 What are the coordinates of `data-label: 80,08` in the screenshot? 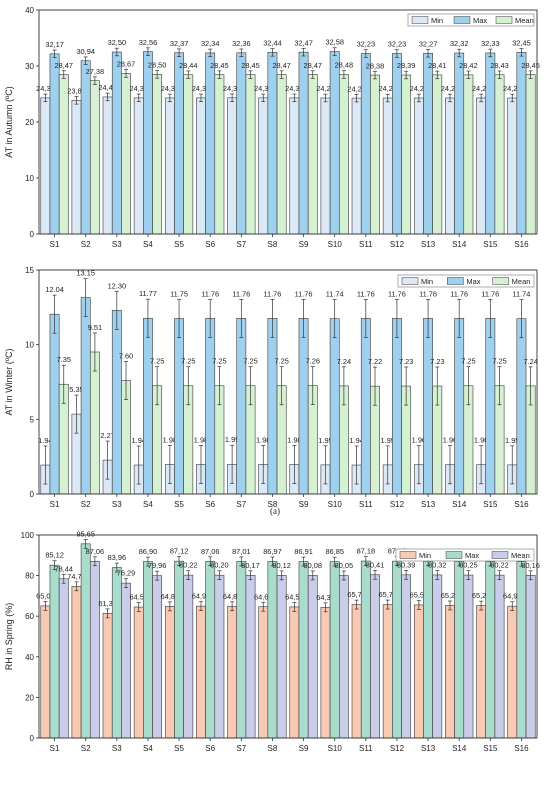 It's located at (313, 565).